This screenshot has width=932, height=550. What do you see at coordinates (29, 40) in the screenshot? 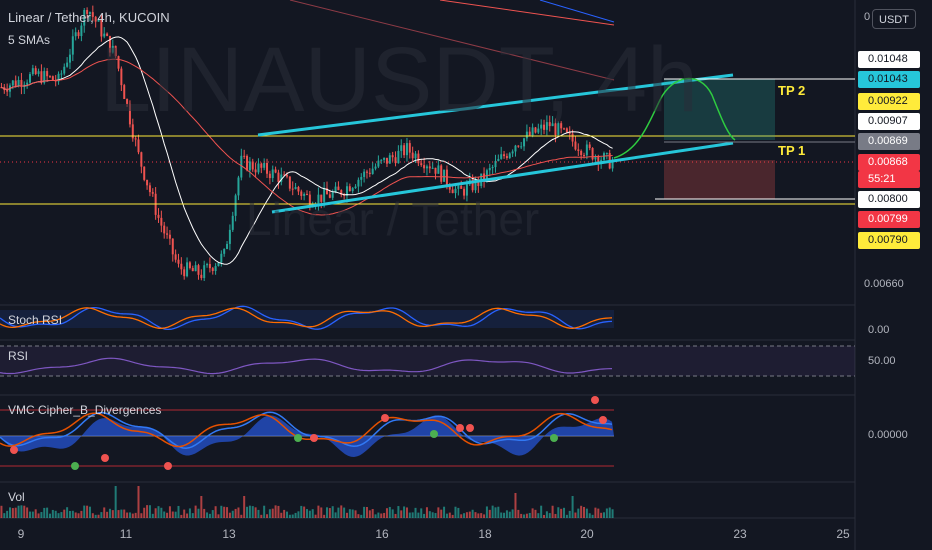
I see `indicators-label: 5 SMAs` at bounding box center [29, 40].